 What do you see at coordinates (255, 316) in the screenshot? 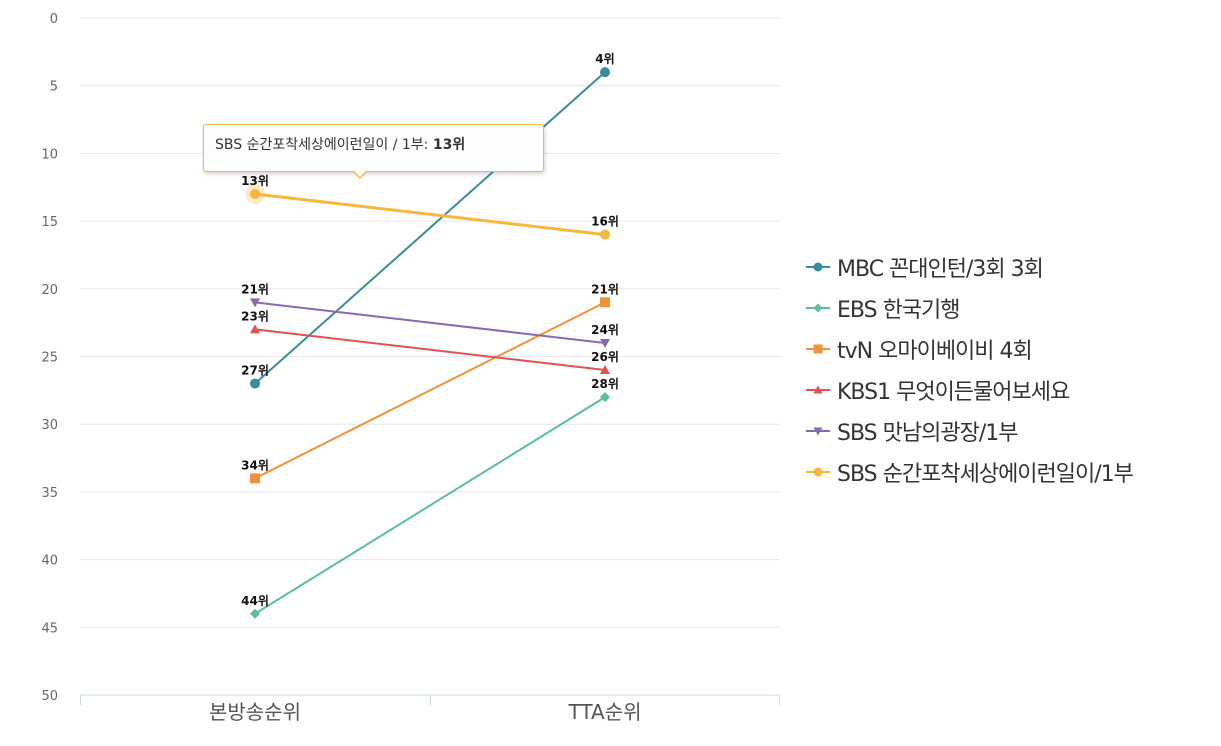
I see `data-label: 23위` at bounding box center [255, 316].